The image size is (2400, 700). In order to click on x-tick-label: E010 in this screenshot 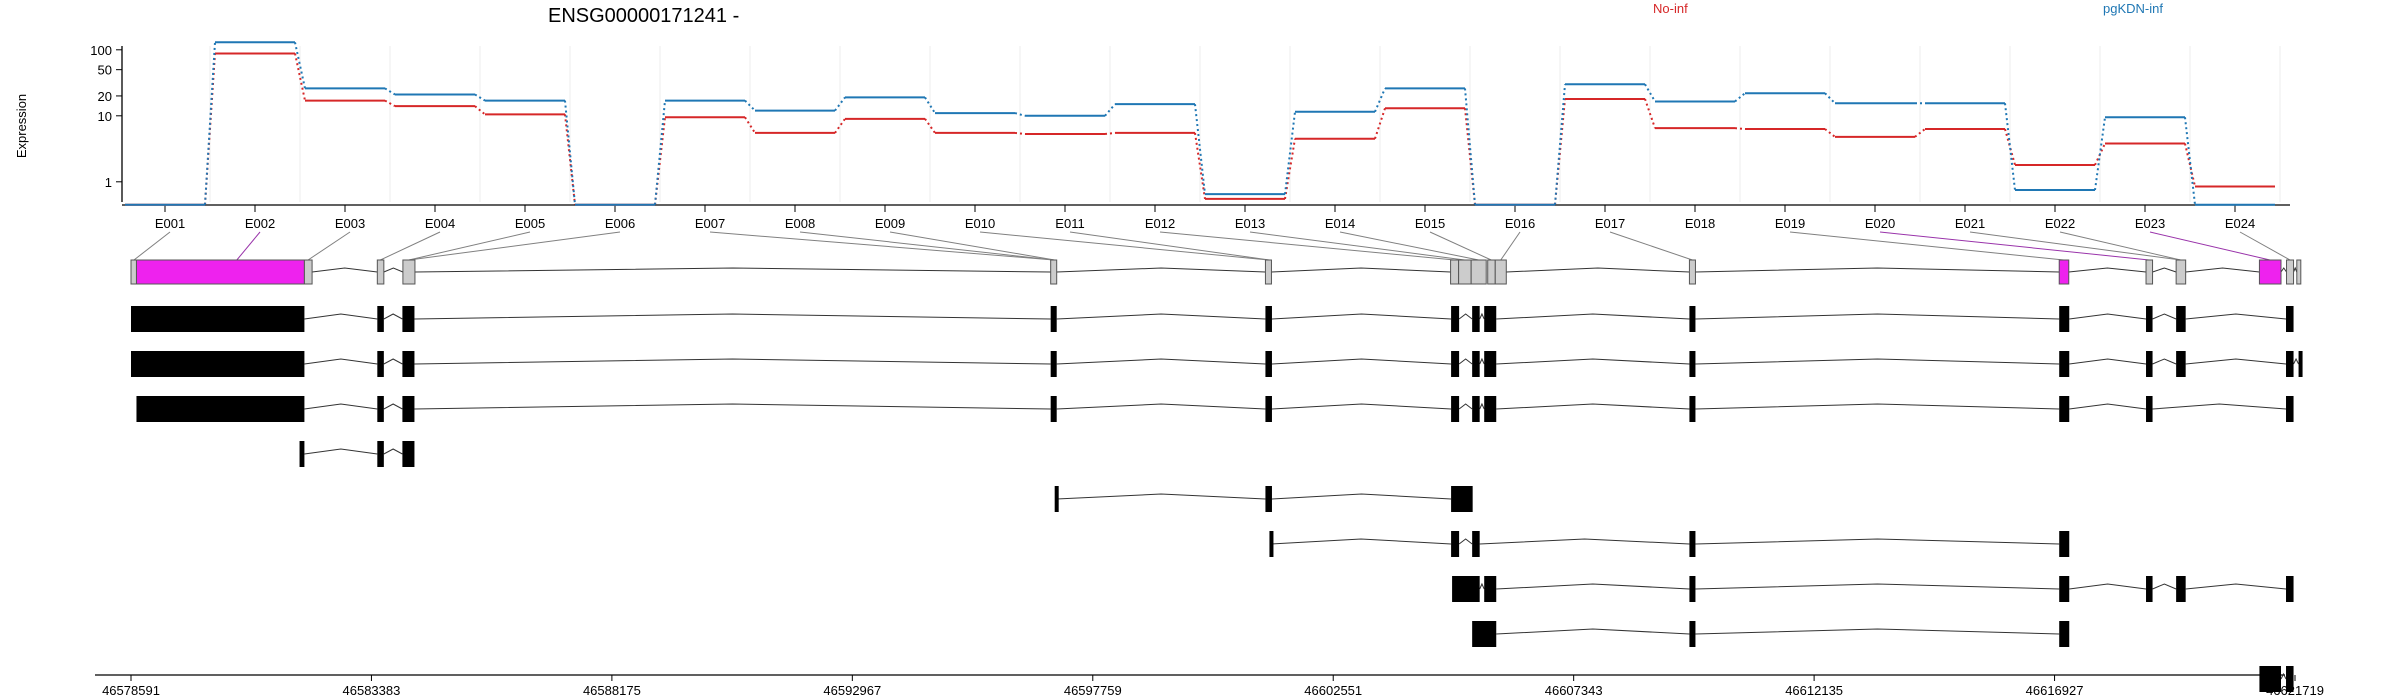, I will do `click(980, 223)`.